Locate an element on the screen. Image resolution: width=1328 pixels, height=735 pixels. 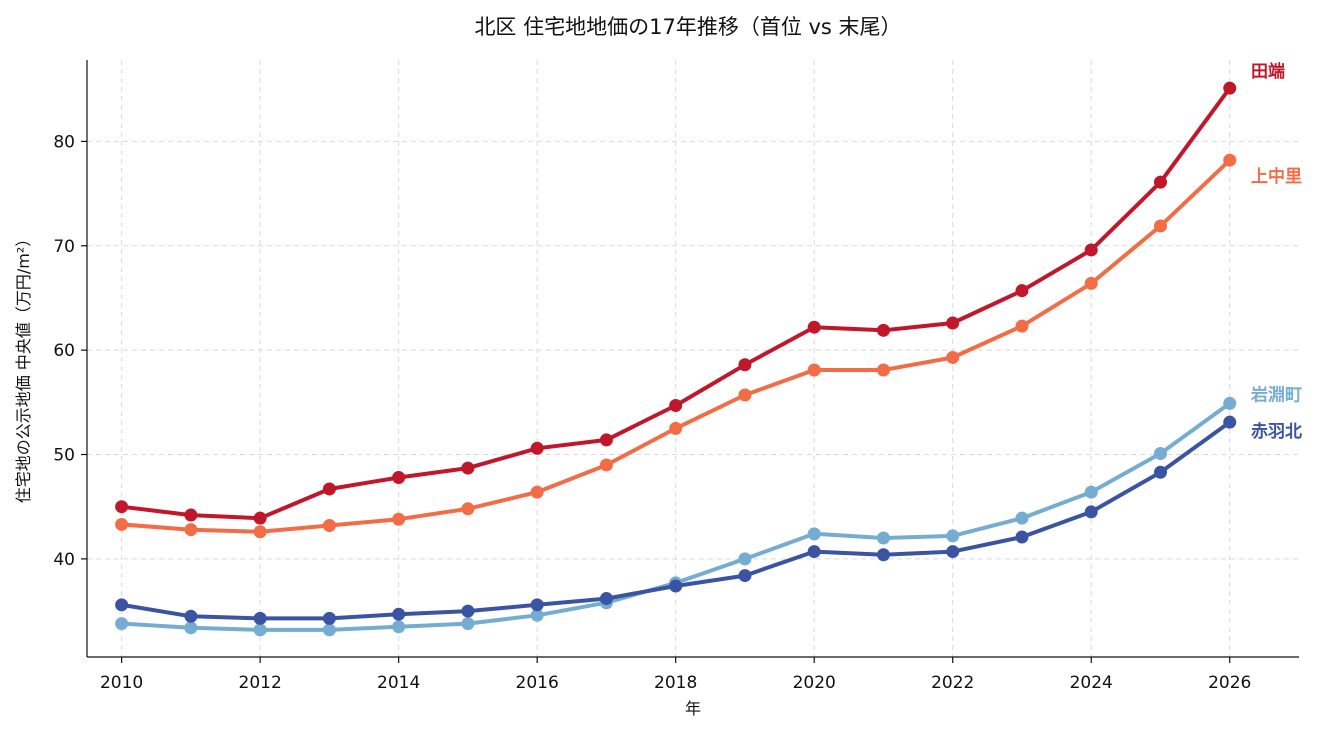
series-end-label: 上中里 is located at coordinates (1276, 176).